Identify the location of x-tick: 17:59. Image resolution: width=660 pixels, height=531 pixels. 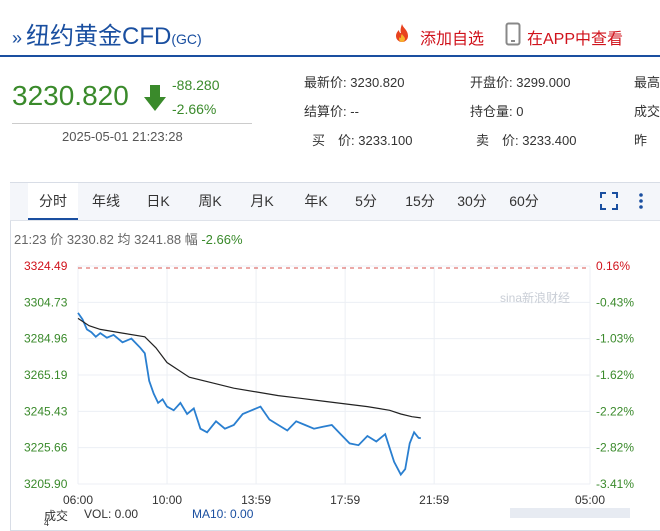
(345, 500).